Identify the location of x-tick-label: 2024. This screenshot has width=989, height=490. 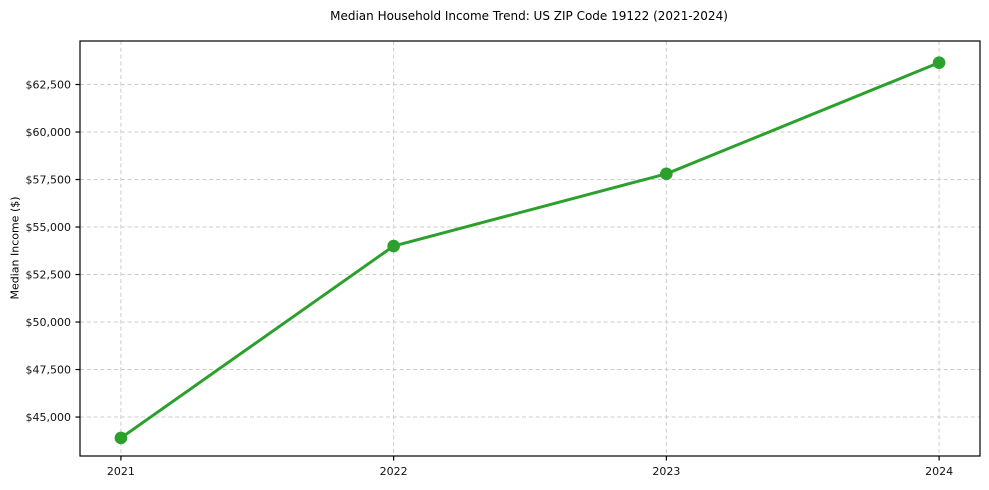
(939, 471).